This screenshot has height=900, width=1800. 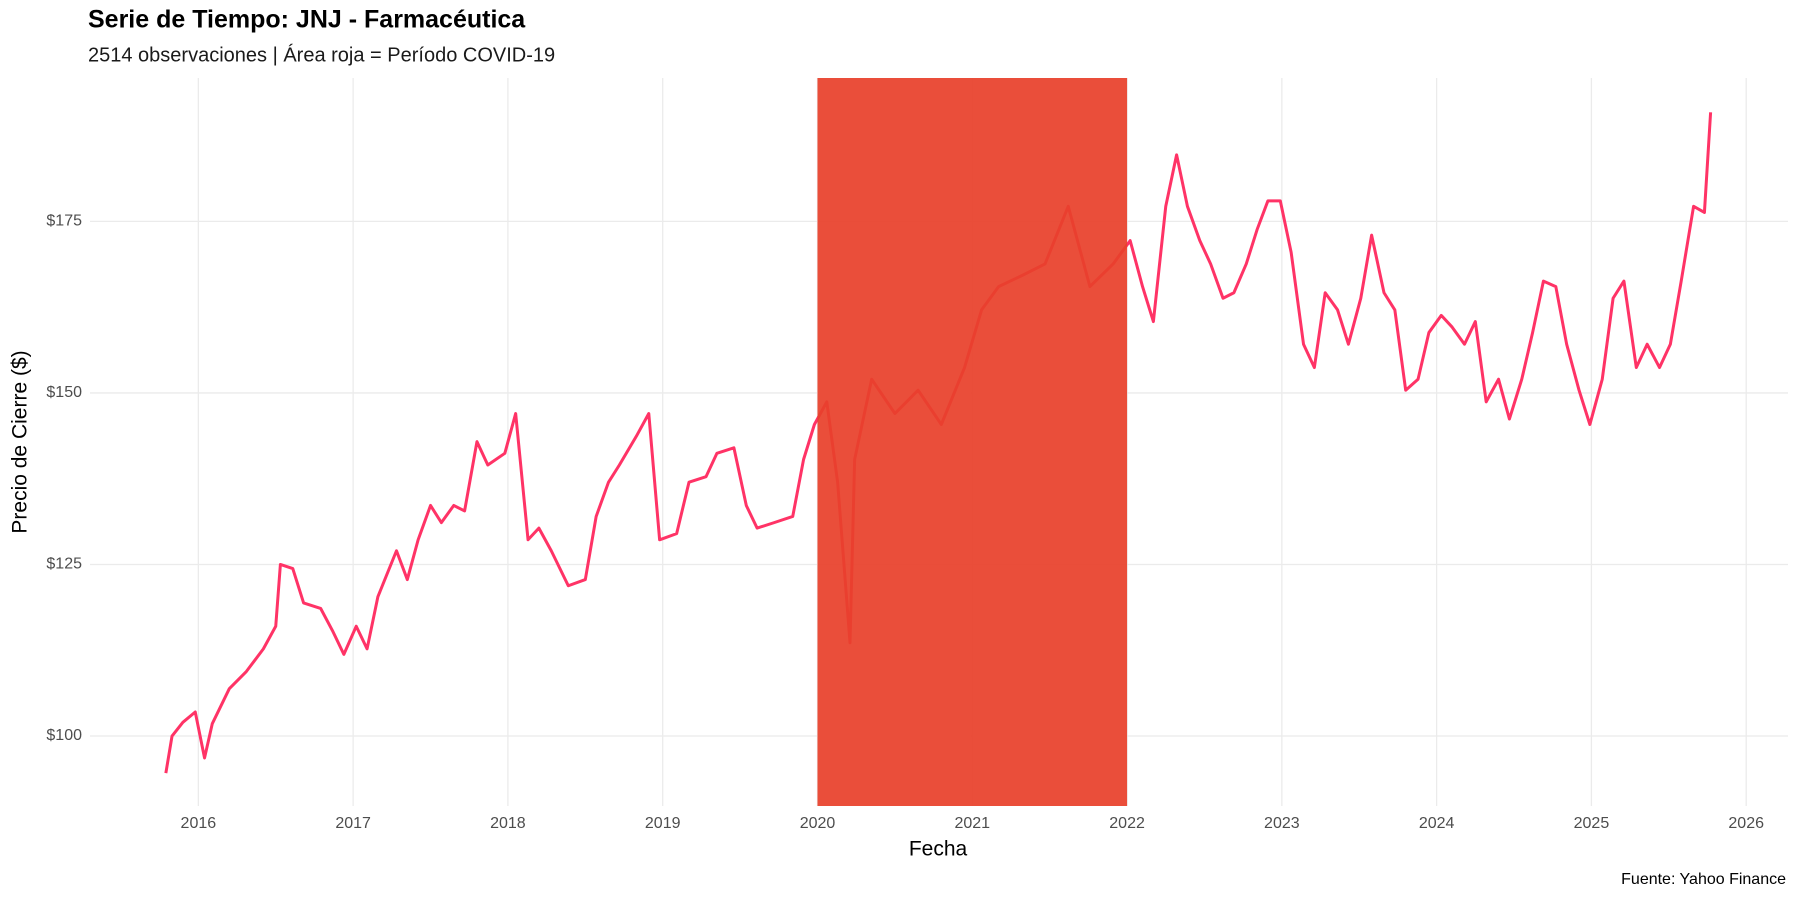 I want to click on x-tick-label: 2020, so click(x=818, y=823).